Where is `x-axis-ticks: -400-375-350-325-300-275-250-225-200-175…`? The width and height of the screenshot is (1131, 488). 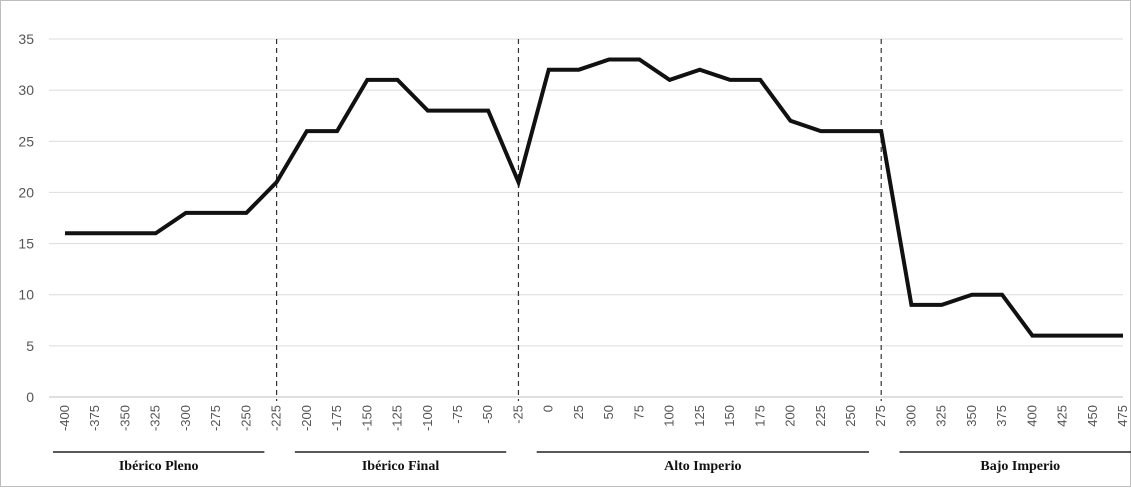
x-axis-ticks: -400-375-350-325-300-275-250-225-200-175… is located at coordinates (593, 418).